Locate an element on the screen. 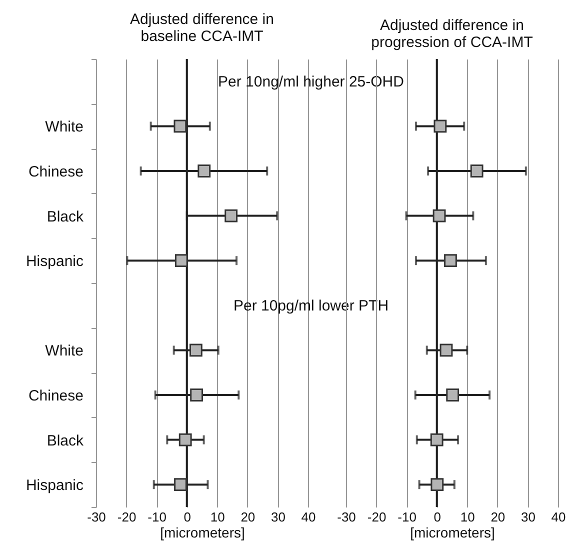 This screenshot has height=548, width=570. chart-title: Adjusted difference in progression of CCA-IMT is located at coordinates (452, 34).